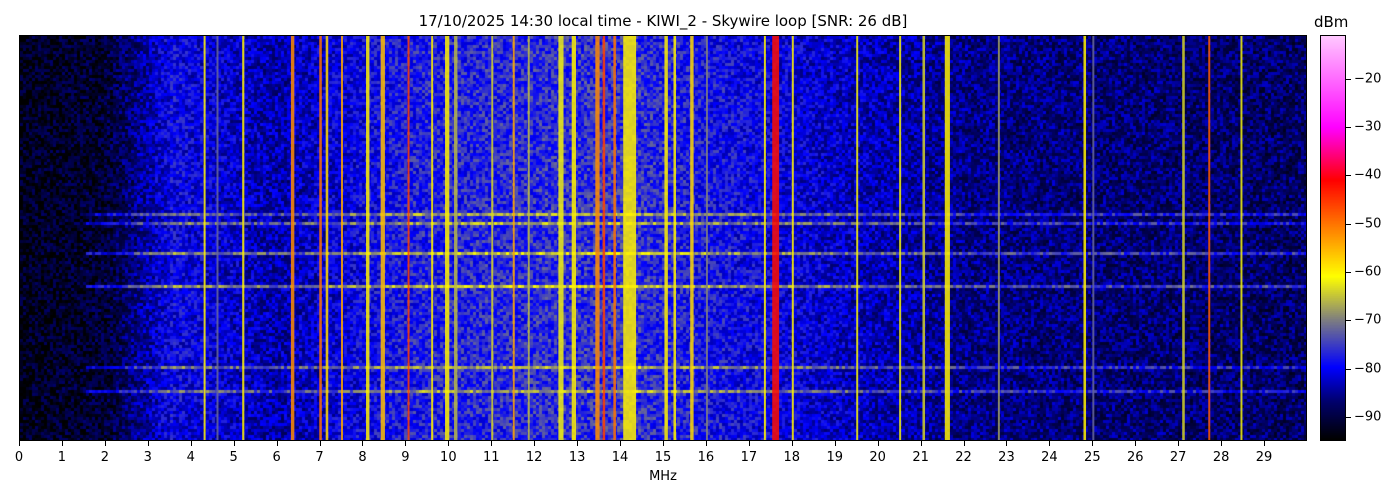 The width and height of the screenshot is (1400, 500). Describe the element at coordinates (62, 457) in the screenshot. I see `x-tick-label: 1` at that location.